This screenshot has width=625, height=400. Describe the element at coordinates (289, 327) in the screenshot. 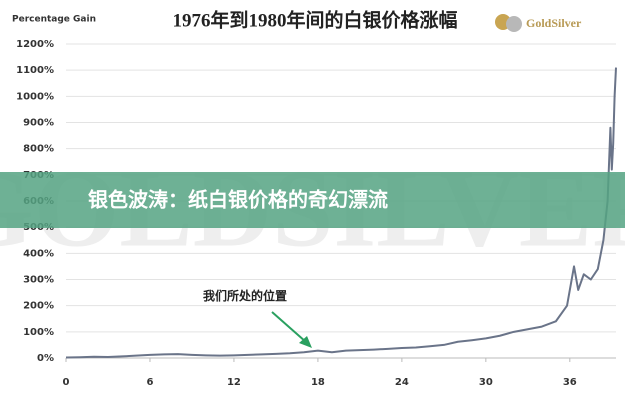

I see `annotation-arrow` at that location.